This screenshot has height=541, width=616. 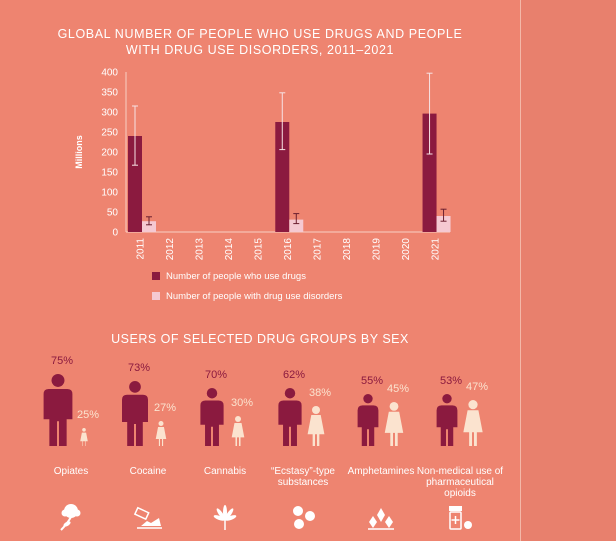 I want to click on y-tick-label: 0, so click(x=115, y=233).